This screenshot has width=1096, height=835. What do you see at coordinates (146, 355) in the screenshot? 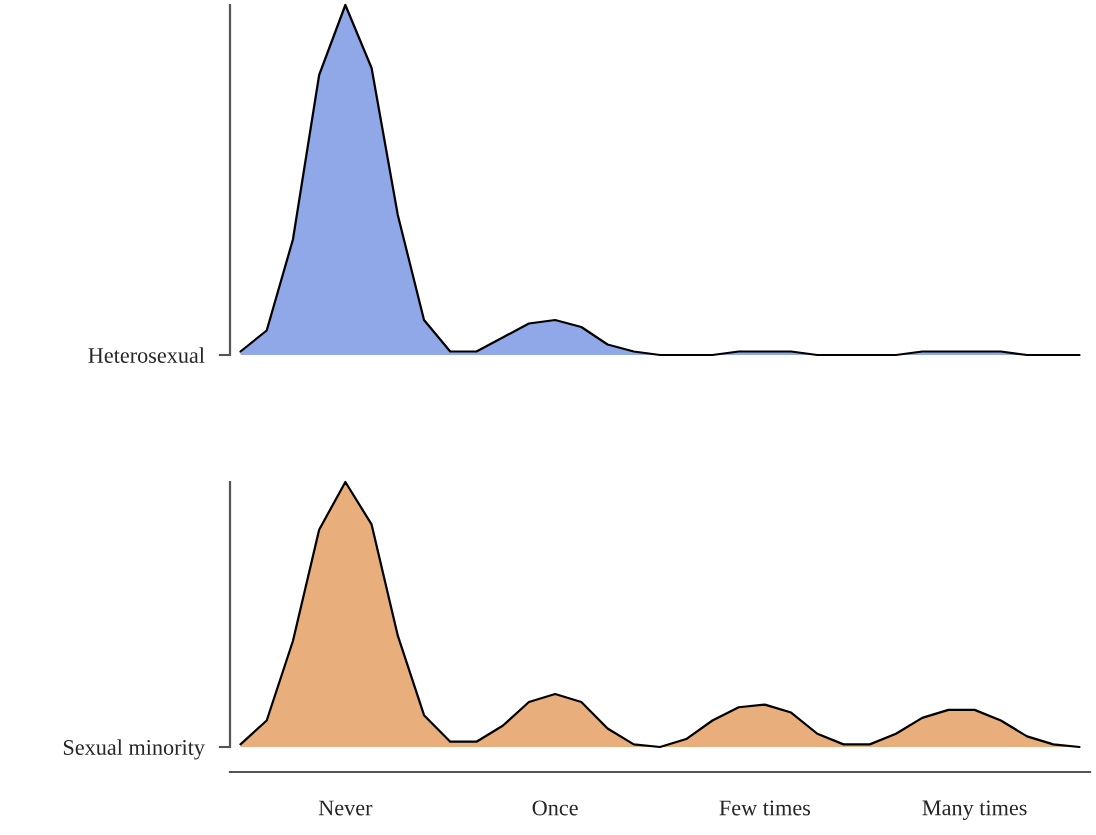
I see `series-label: Heterosexual` at bounding box center [146, 355].